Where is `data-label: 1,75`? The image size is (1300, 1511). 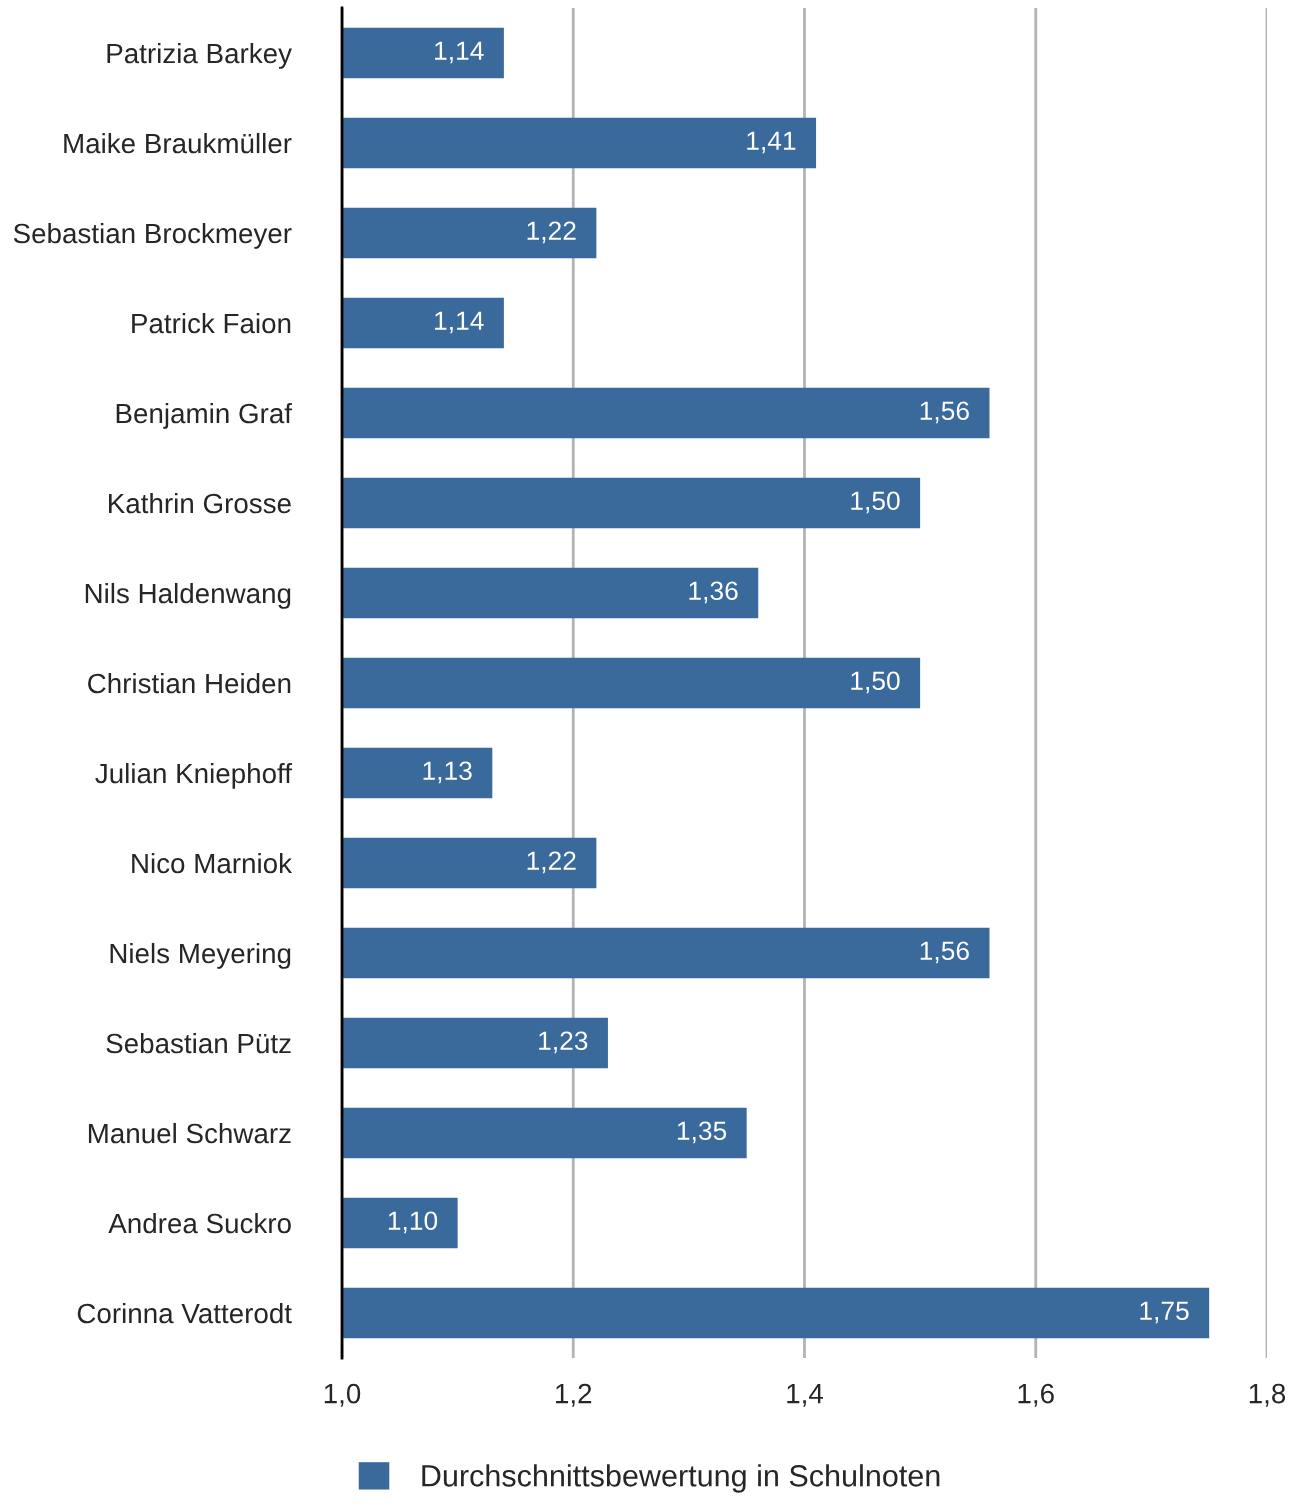 data-label: 1,75 is located at coordinates (1164, 1312).